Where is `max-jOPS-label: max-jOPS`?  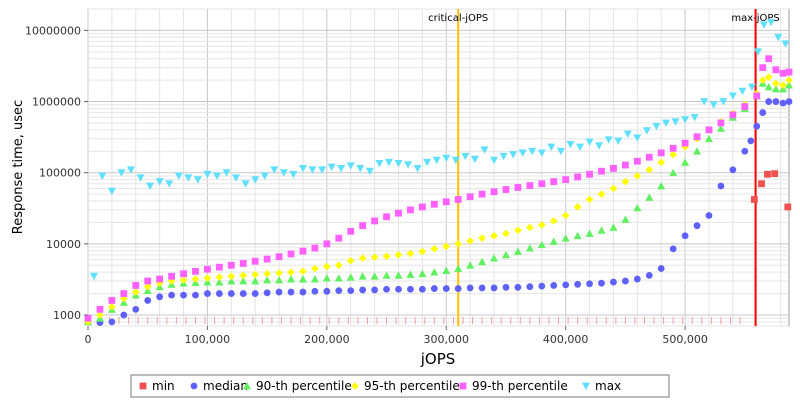
max-jOPS-label: max-jOPS is located at coordinates (755, 18).